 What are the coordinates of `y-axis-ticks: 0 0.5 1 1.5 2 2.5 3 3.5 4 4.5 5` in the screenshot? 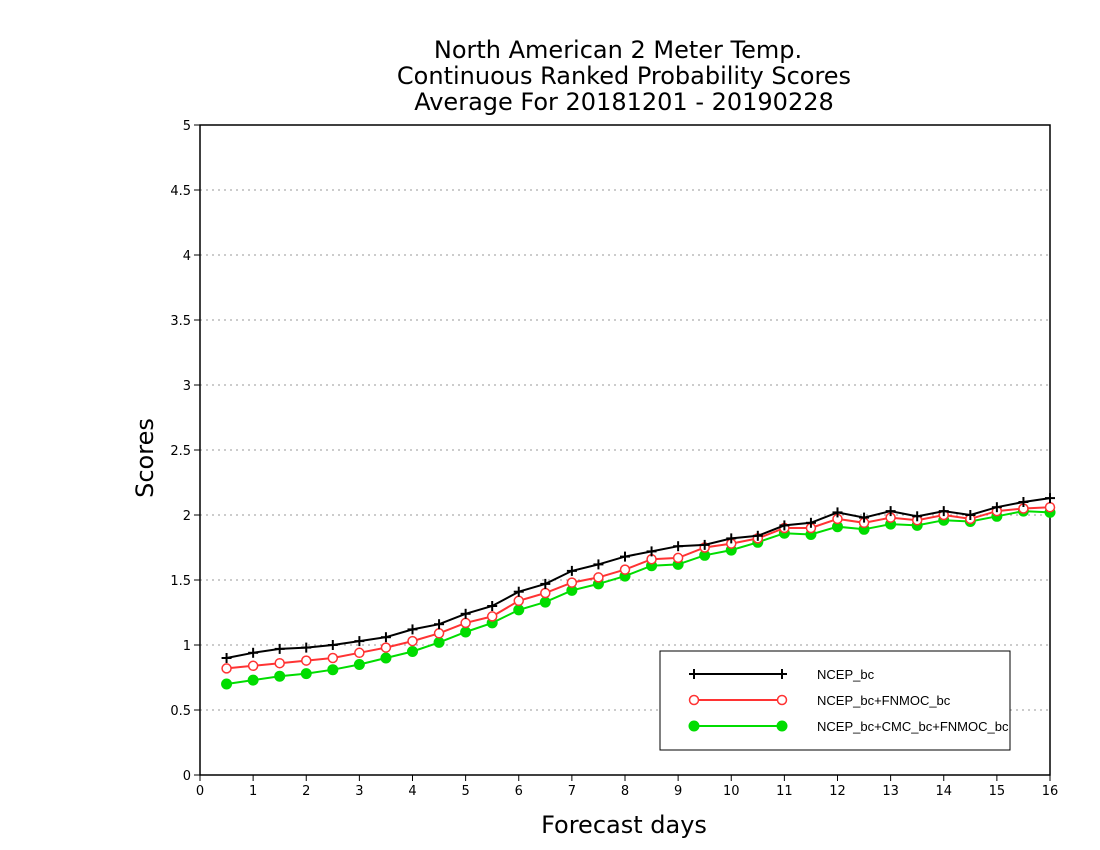 It's located at (185, 451).